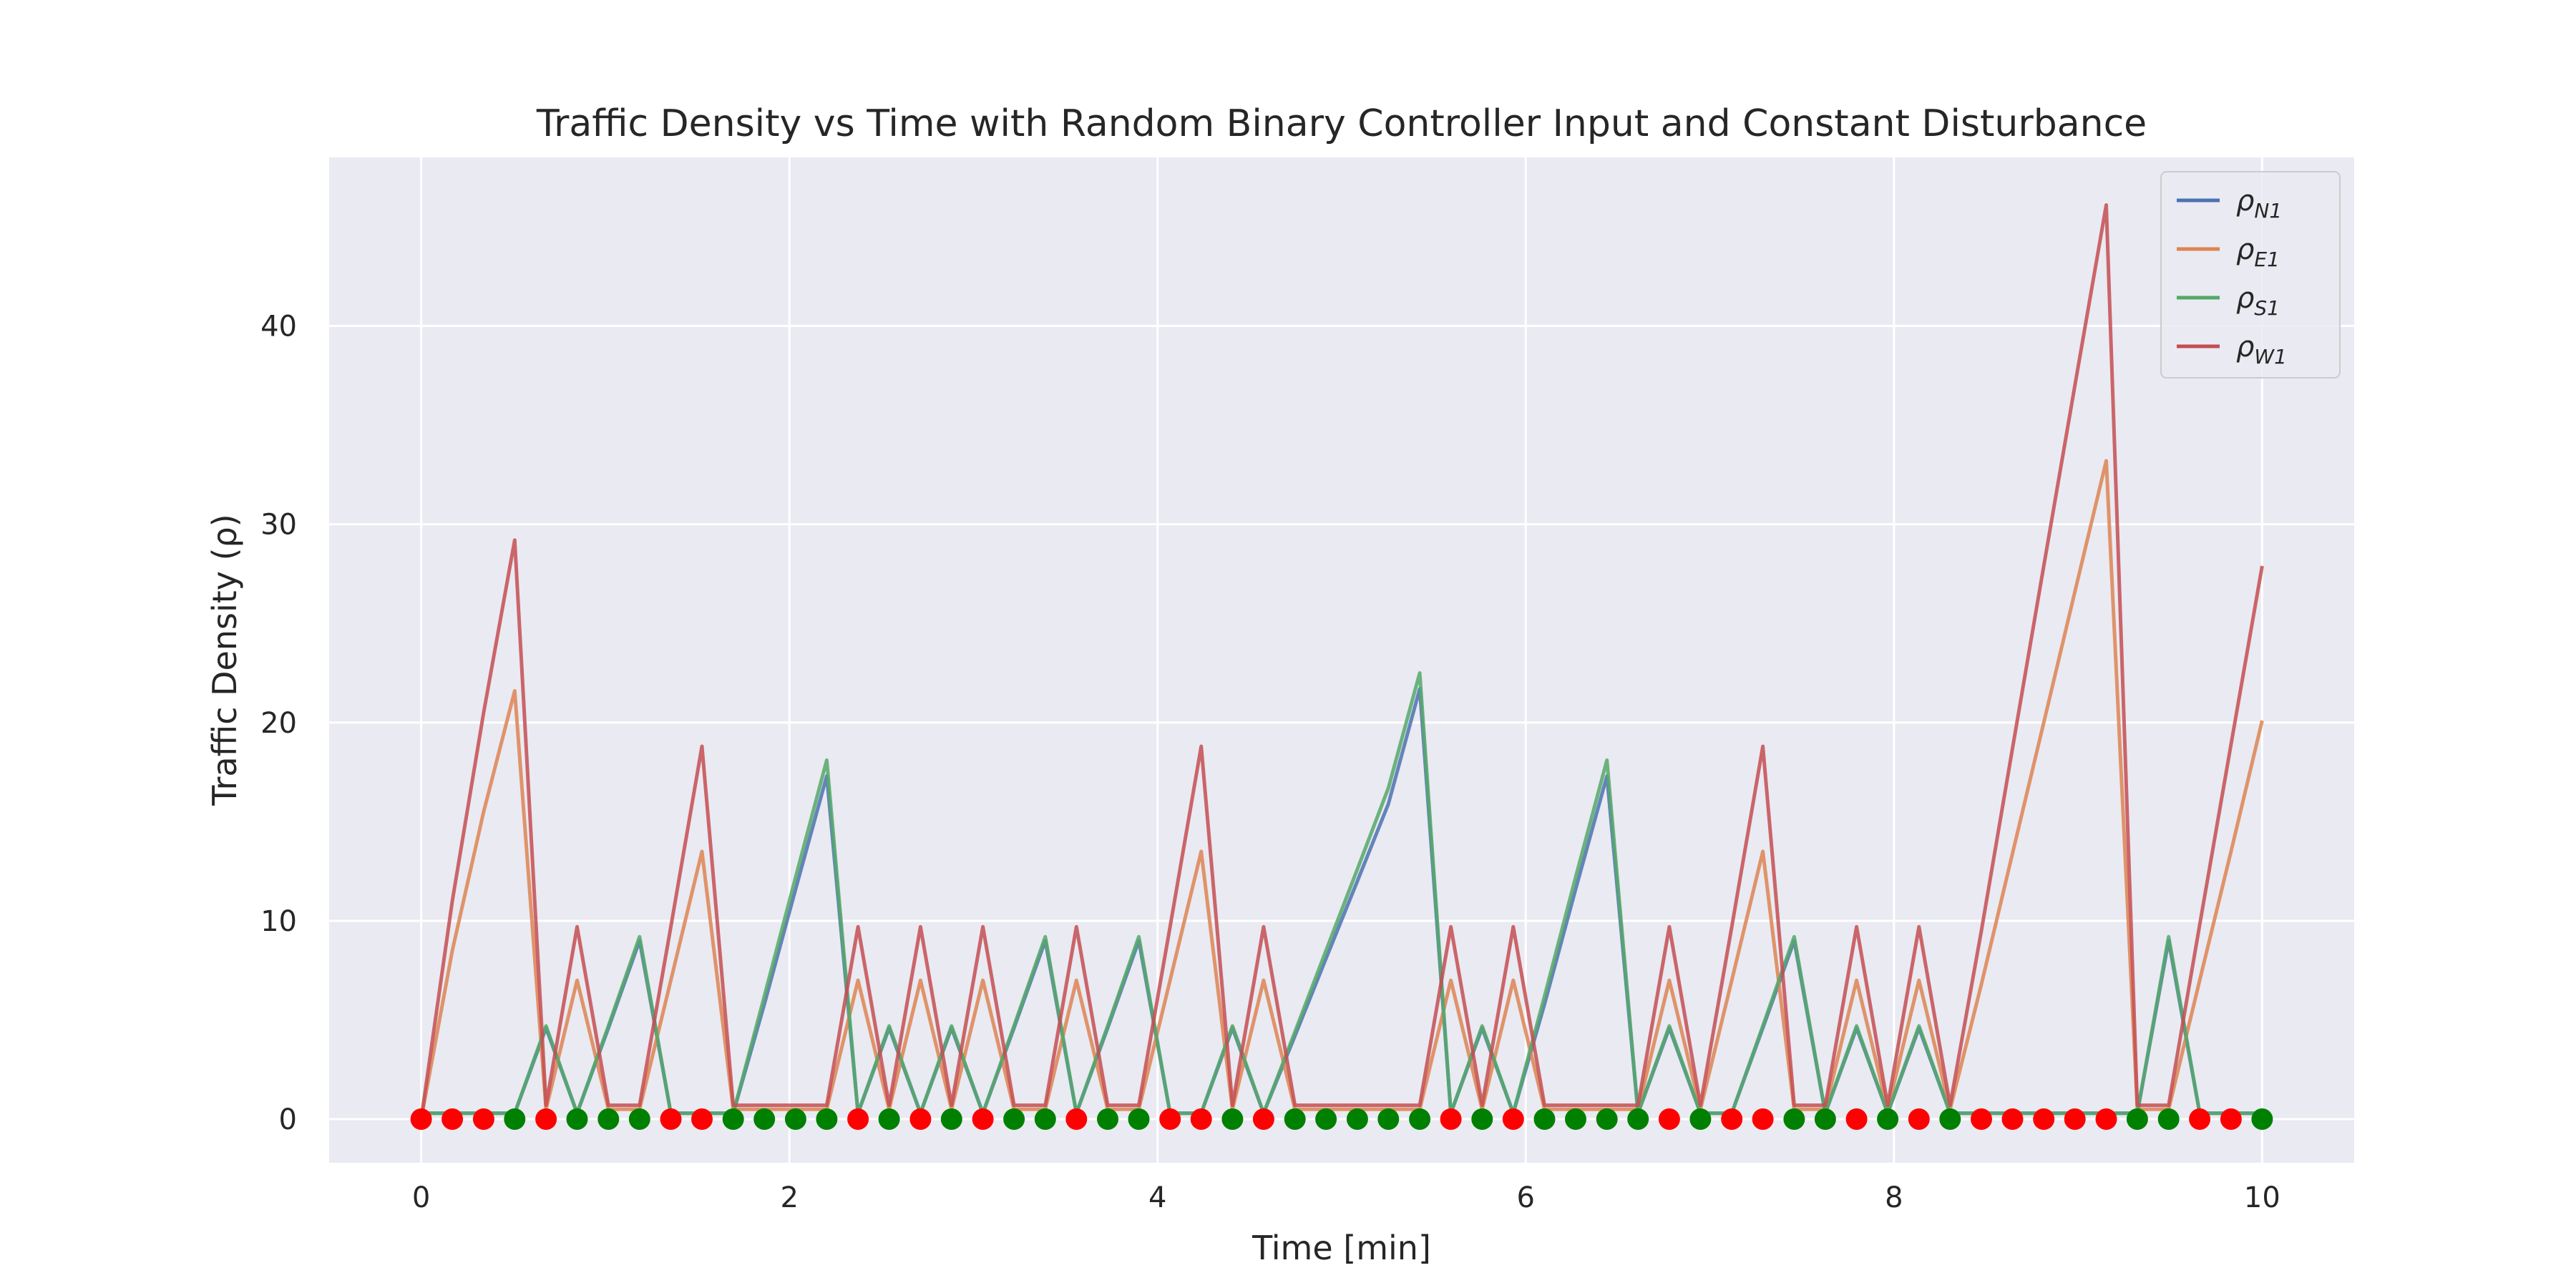 Image resolution: width=2576 pixels, height=1288 pixels. I want to click on legend-label-n1: ρN1, so click(2259, 204).